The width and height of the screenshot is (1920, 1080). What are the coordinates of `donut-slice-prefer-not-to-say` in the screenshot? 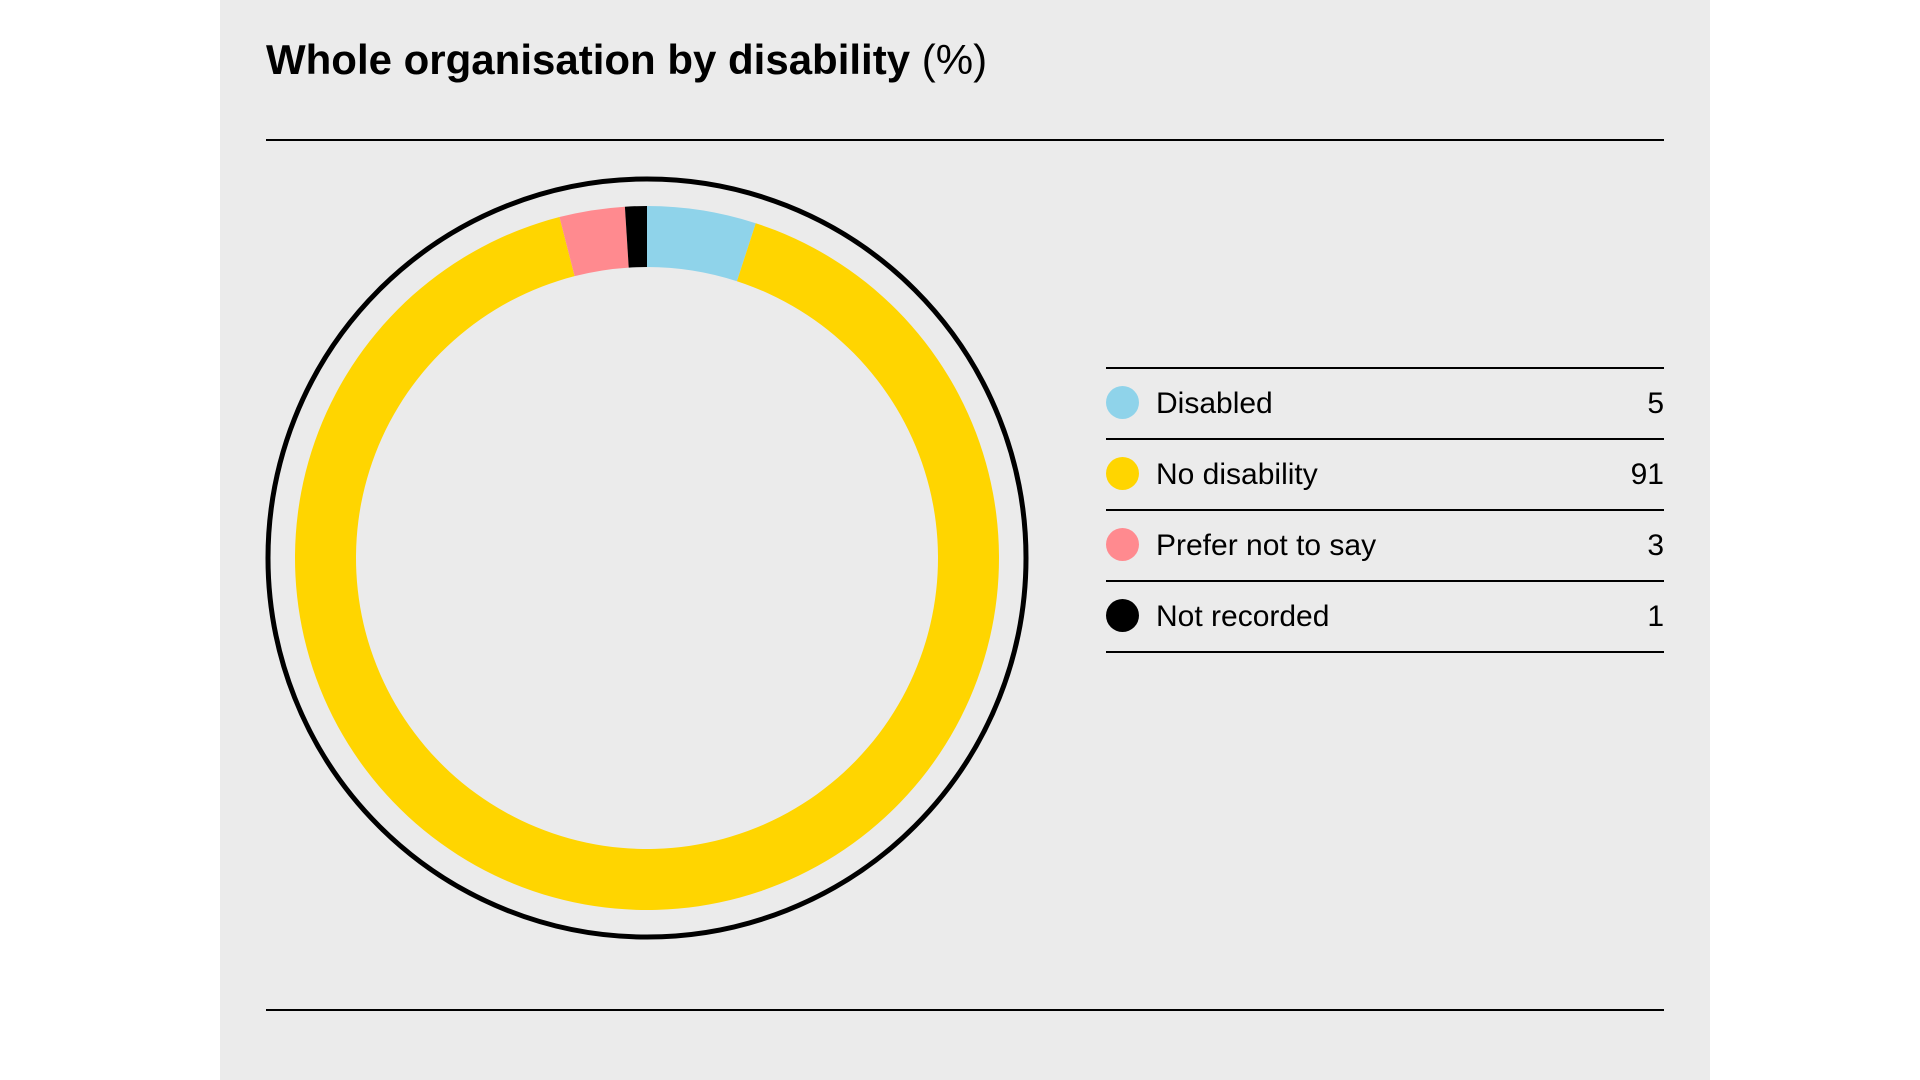 It's located at (594, 241).